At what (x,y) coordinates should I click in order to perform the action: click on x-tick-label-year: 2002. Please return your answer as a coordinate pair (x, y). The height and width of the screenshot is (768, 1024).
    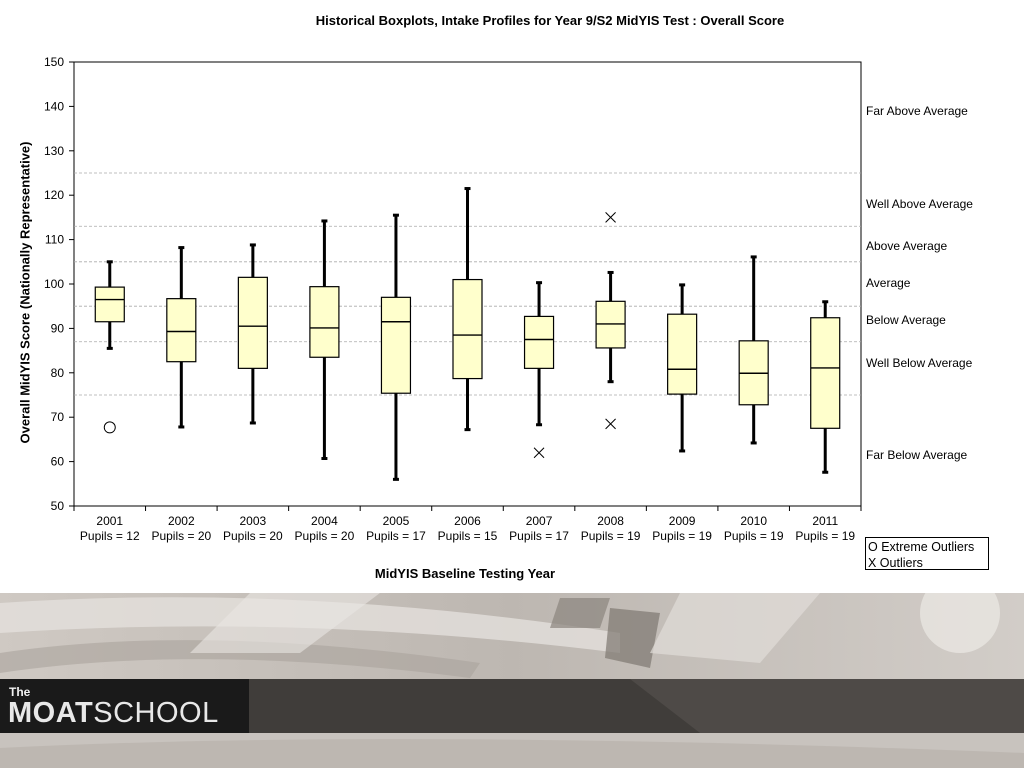
    Looking at the image, I should click on (181, 521).